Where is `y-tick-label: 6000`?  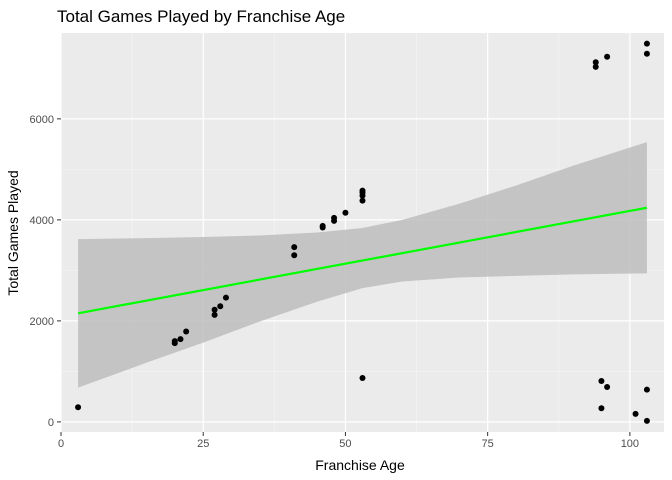
y-tick-label: 6000 is located at coordinates (42, 120).